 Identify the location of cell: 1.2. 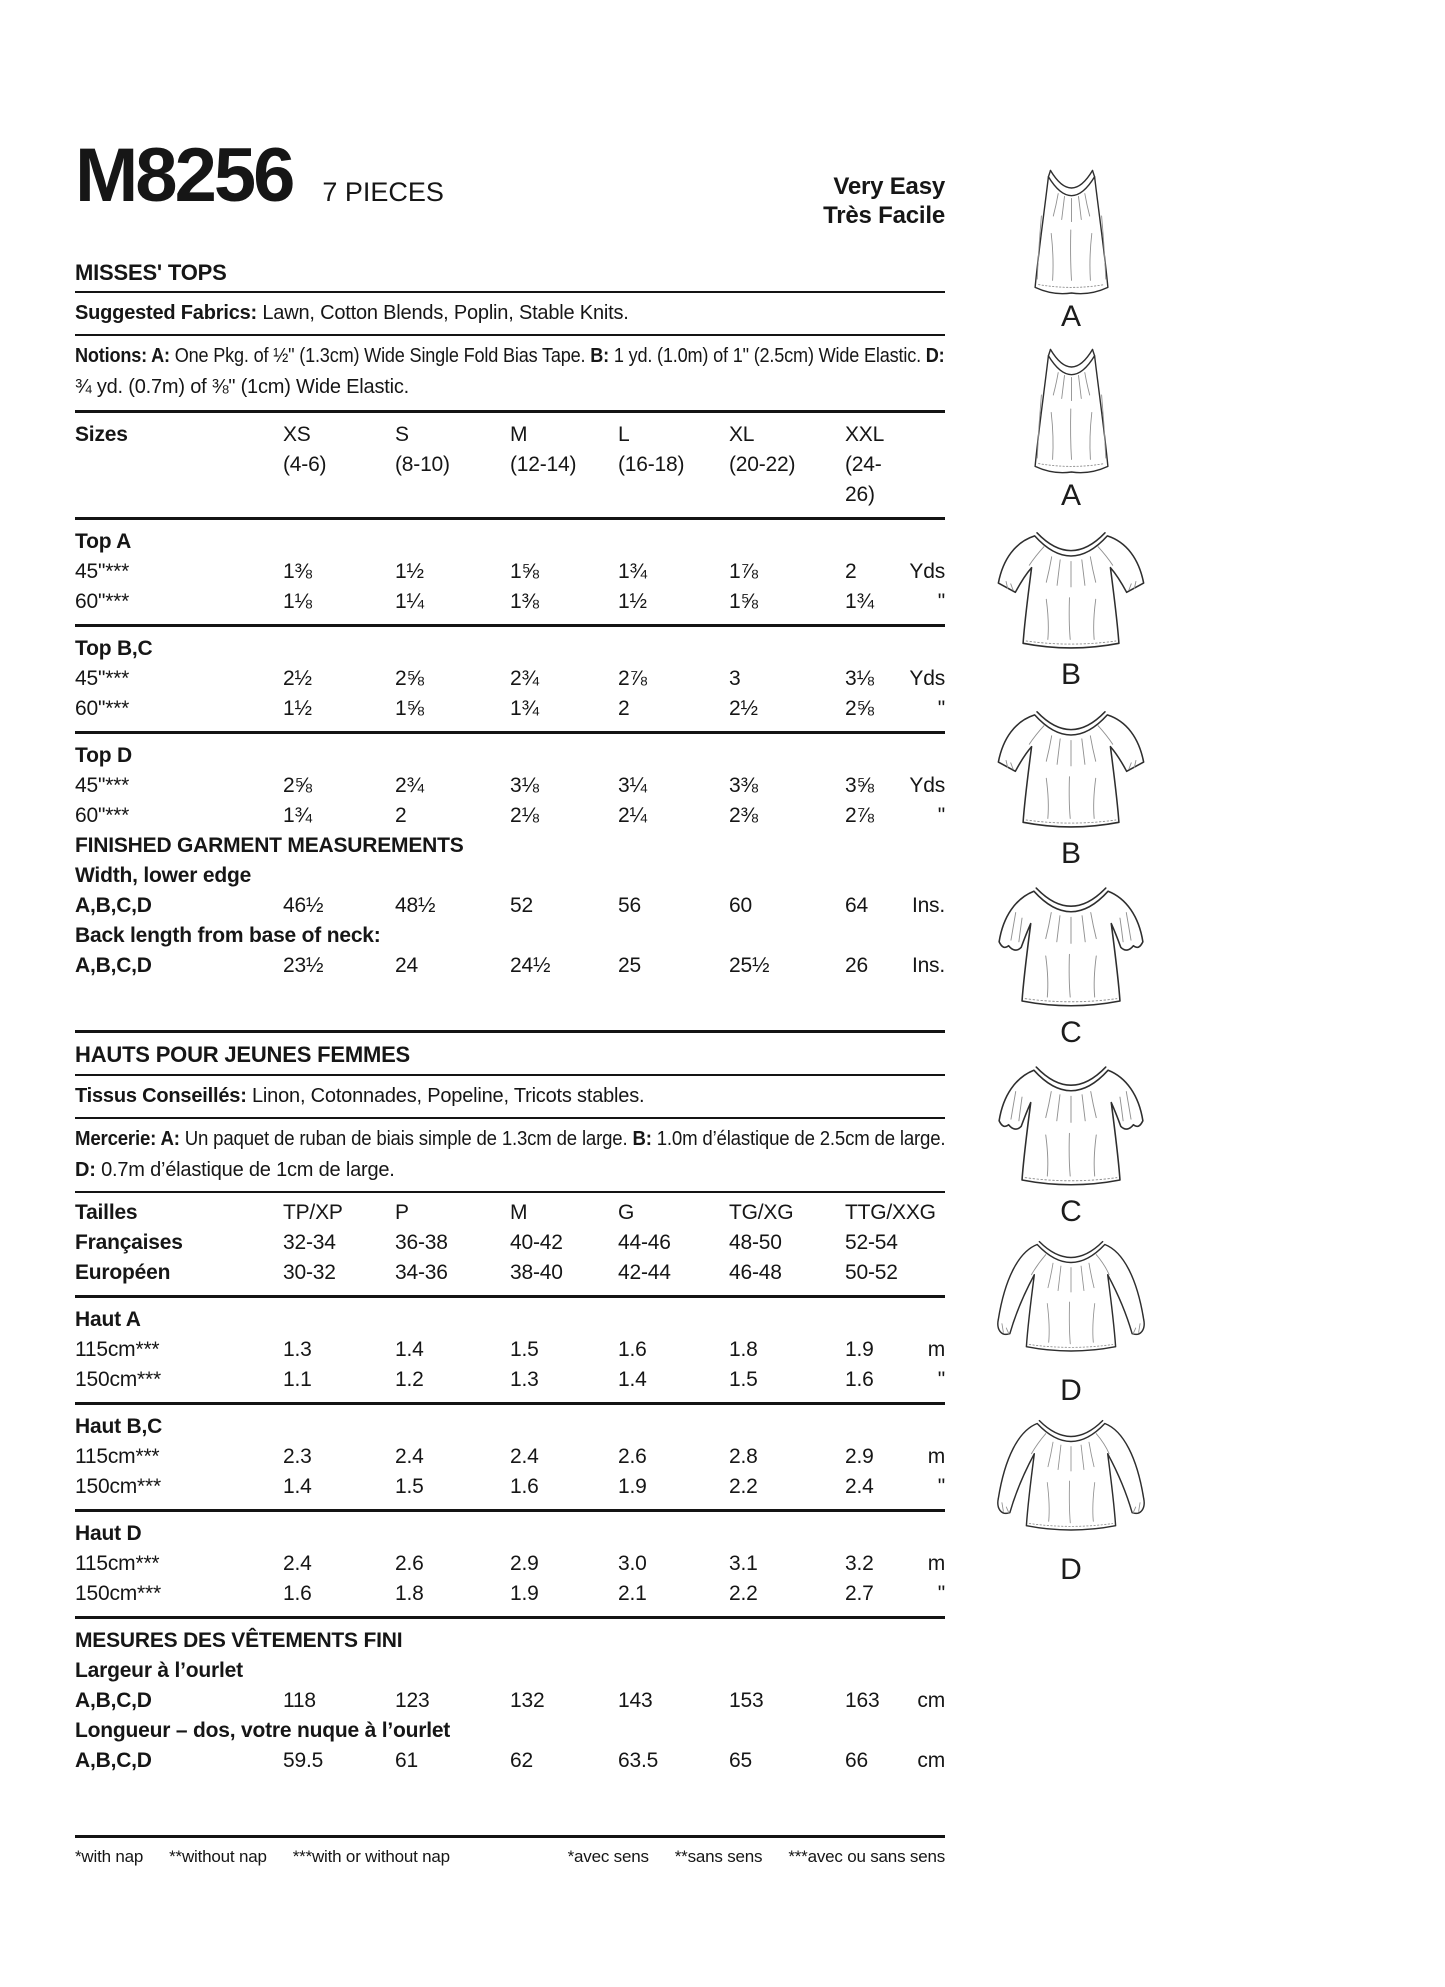
(409, 1379).